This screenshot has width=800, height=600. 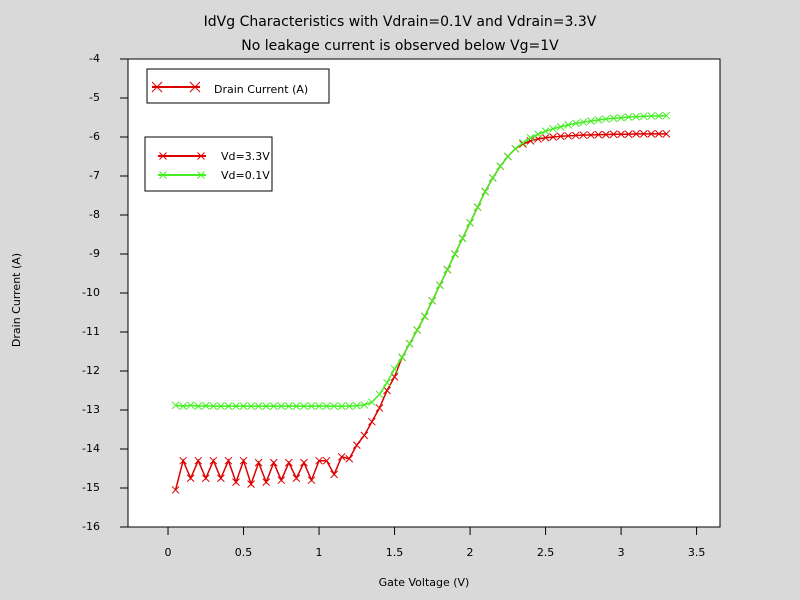 I want to click on y-tick-label: -5, so click(x=94, y=97).